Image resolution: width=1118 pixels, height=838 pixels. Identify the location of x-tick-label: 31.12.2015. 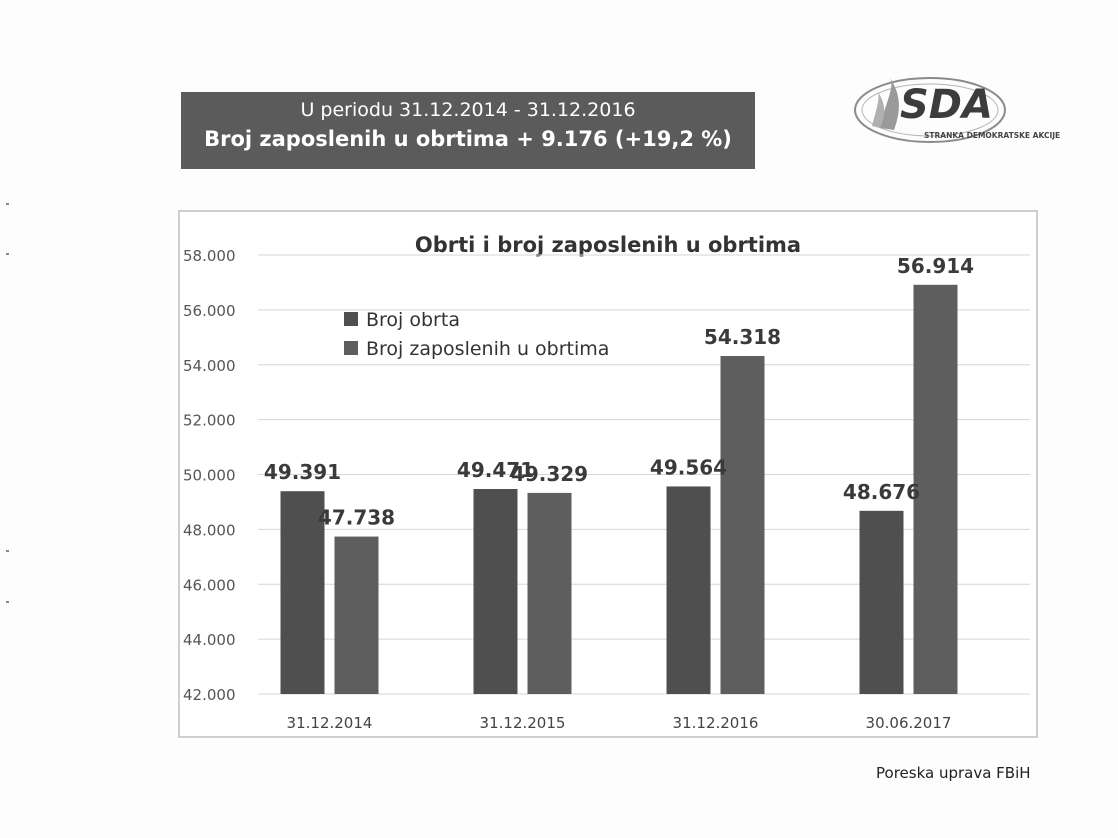
(523, 723).